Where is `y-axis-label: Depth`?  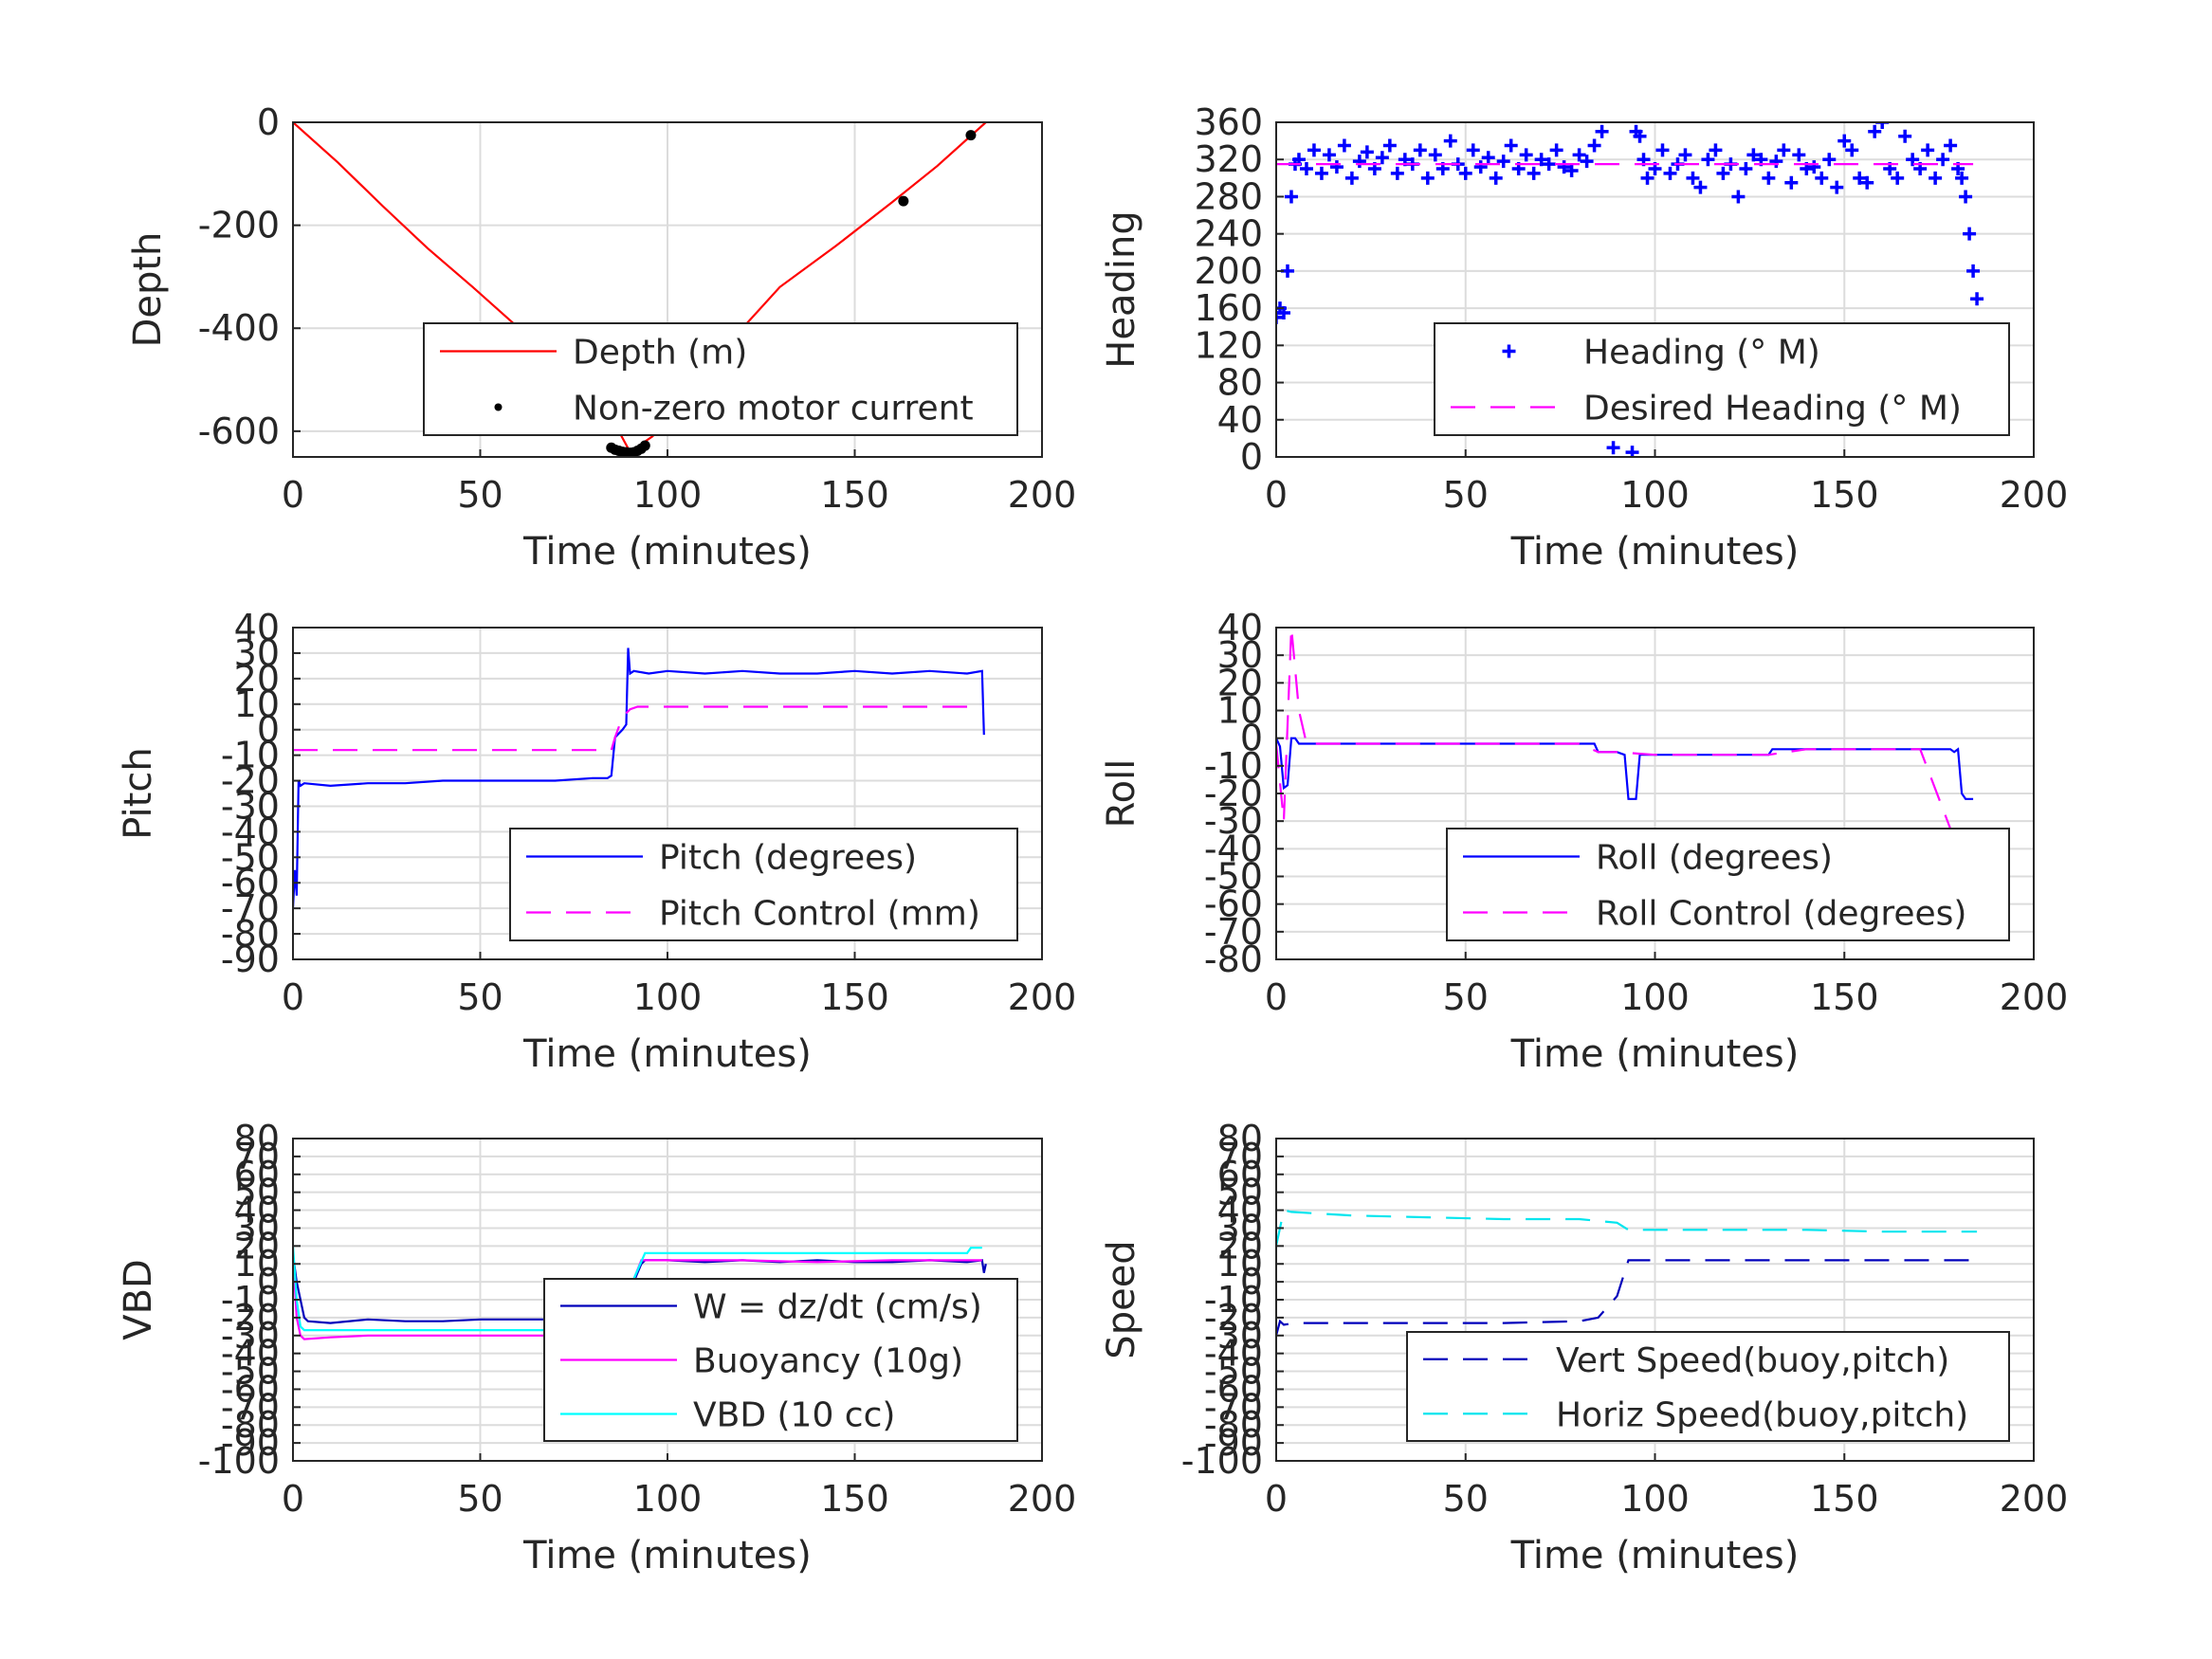
y-axis-label: Depth is located at coordinates (148, 290).